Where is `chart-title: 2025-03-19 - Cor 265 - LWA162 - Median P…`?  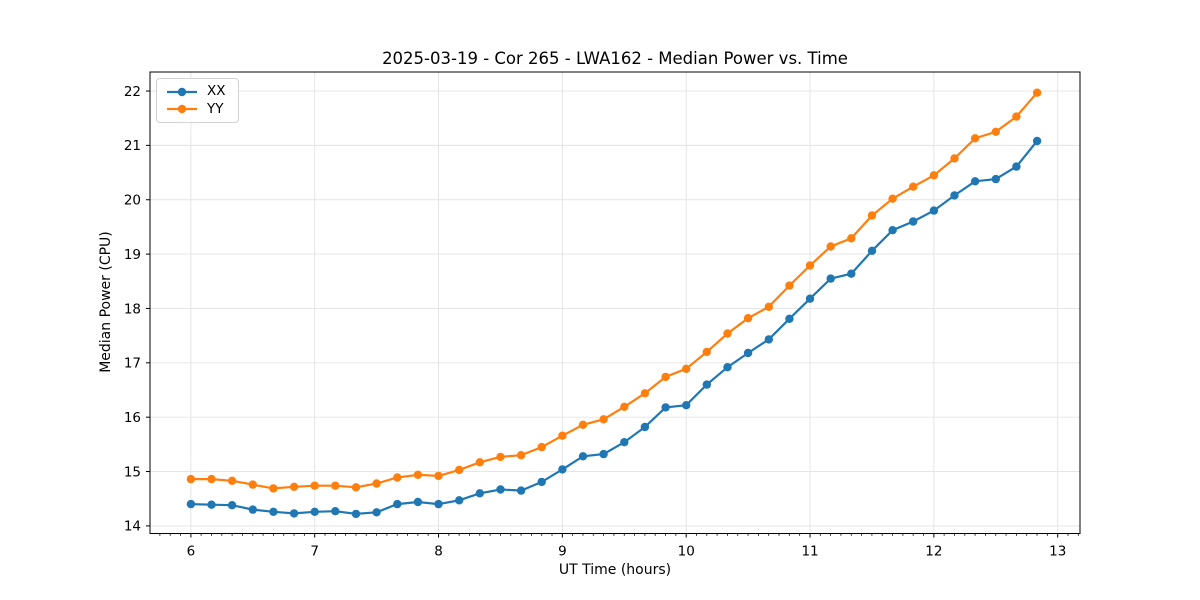 chart-title: 2025-03-19 - Cor 265 - LWA162 - Median P… is located at coordinates (615, 58).